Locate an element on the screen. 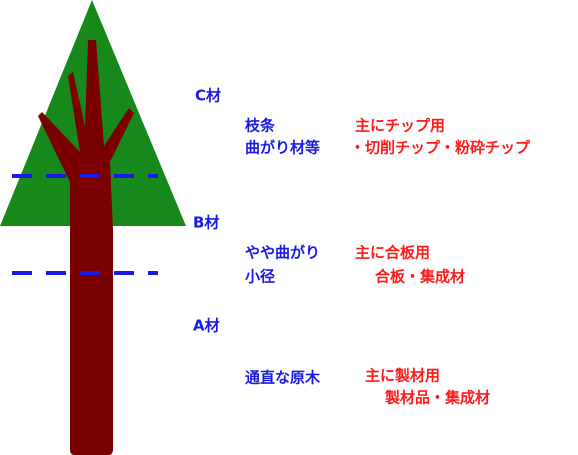  wood-use: 主にチップ用 is located at coordinates (400, 126).